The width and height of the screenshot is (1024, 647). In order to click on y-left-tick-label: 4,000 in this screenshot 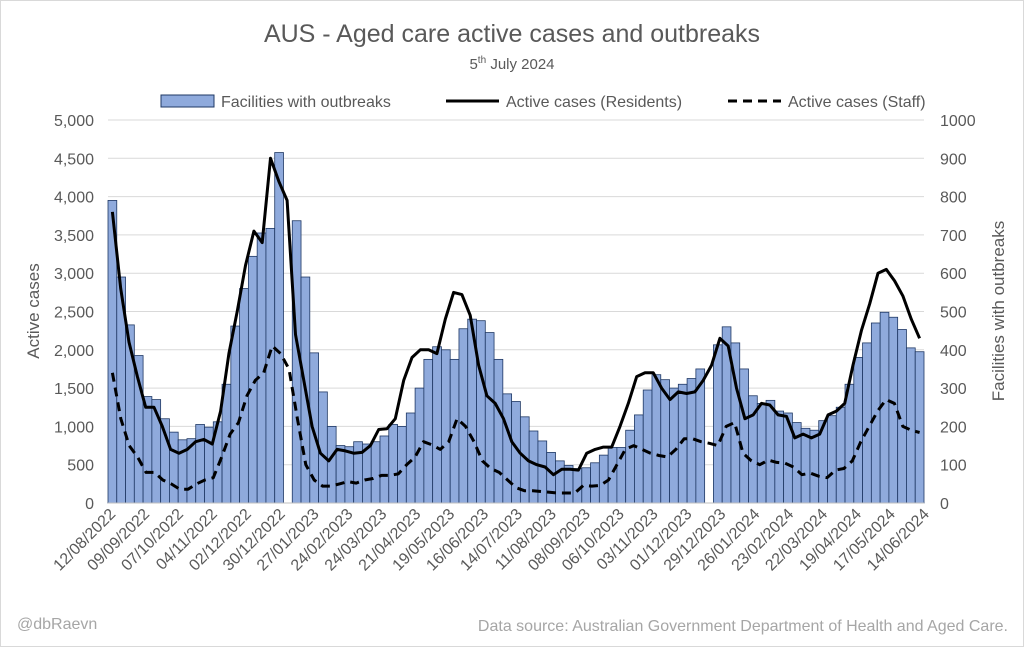, I will do `click(74, 198)`.